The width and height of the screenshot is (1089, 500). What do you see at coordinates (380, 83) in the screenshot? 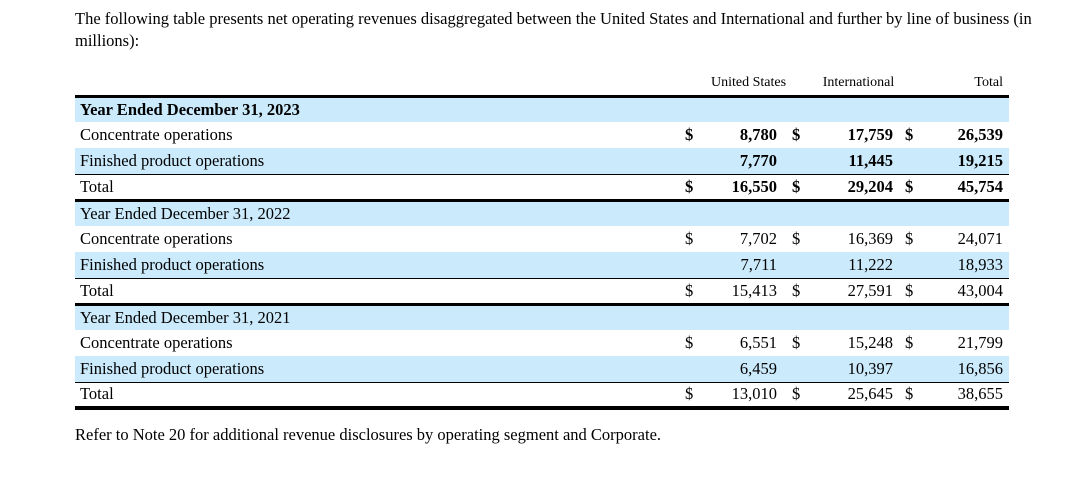
I see `column-header-spacer` at bounding box center [380, 83].